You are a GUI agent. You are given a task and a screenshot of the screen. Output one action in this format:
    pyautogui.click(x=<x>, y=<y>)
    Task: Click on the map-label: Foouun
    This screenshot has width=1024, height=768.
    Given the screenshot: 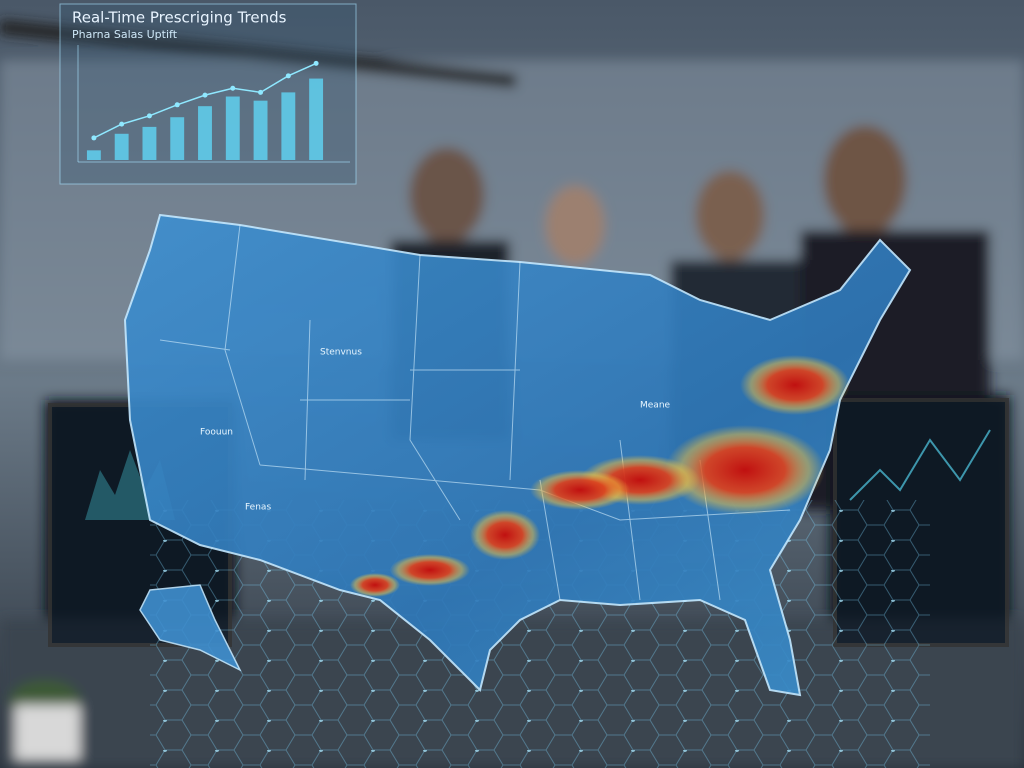 What is the action you would take?
    pyautogui.click(x=216, y=433)
    